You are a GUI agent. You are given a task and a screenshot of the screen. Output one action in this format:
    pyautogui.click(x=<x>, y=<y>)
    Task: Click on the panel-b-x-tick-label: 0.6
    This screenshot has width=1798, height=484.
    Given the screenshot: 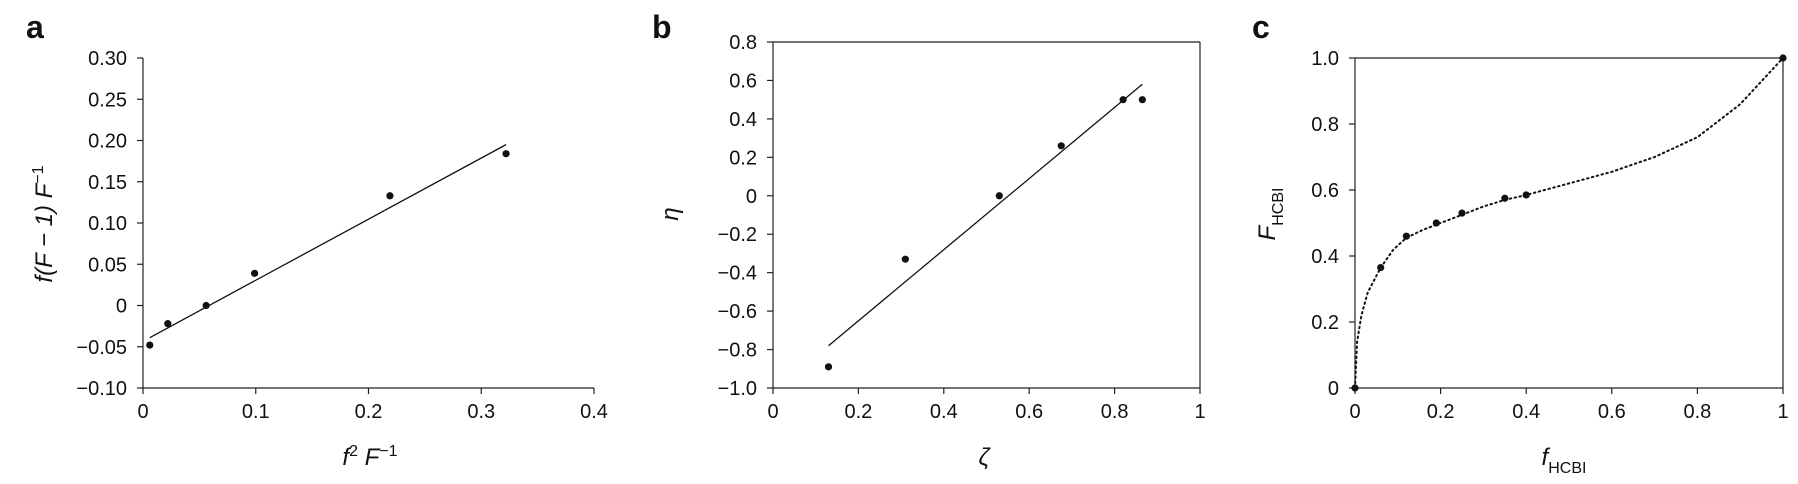 What is the action you would take?
    pyautogui.click(x=1029, y=412)
    